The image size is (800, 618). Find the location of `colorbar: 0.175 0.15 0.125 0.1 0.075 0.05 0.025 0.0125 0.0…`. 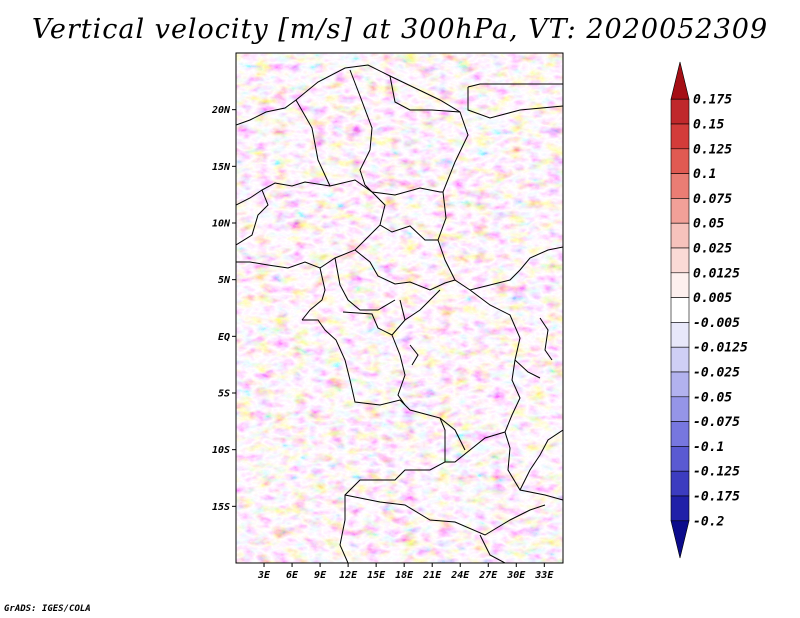

colorbar: 0.175 0.15 0.125 0.1 0.075 0.05 0.025 0.0125 0.0… is located at coordinates (709, 310).